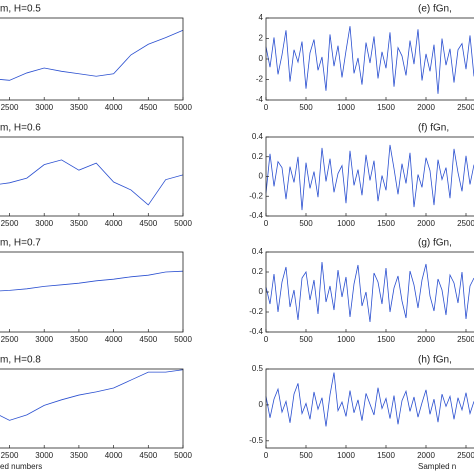 Image resolution: width=474 pixels, height=474 pixels. I want to click on y-tick-label: 4, so click(261, 17).